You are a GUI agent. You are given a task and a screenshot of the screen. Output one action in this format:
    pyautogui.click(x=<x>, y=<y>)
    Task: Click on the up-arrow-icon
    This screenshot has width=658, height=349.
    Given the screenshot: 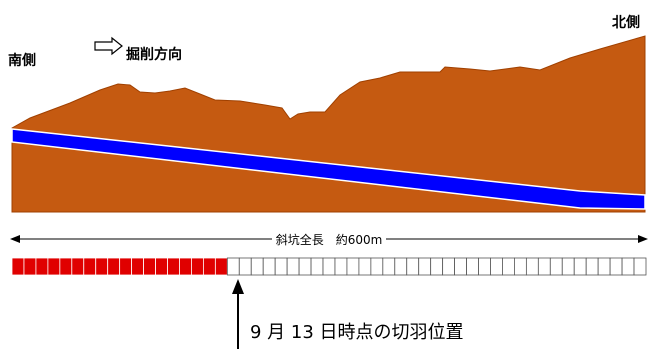 What is the action you would take?
    pyautogui.click(x=238, y=286)
    